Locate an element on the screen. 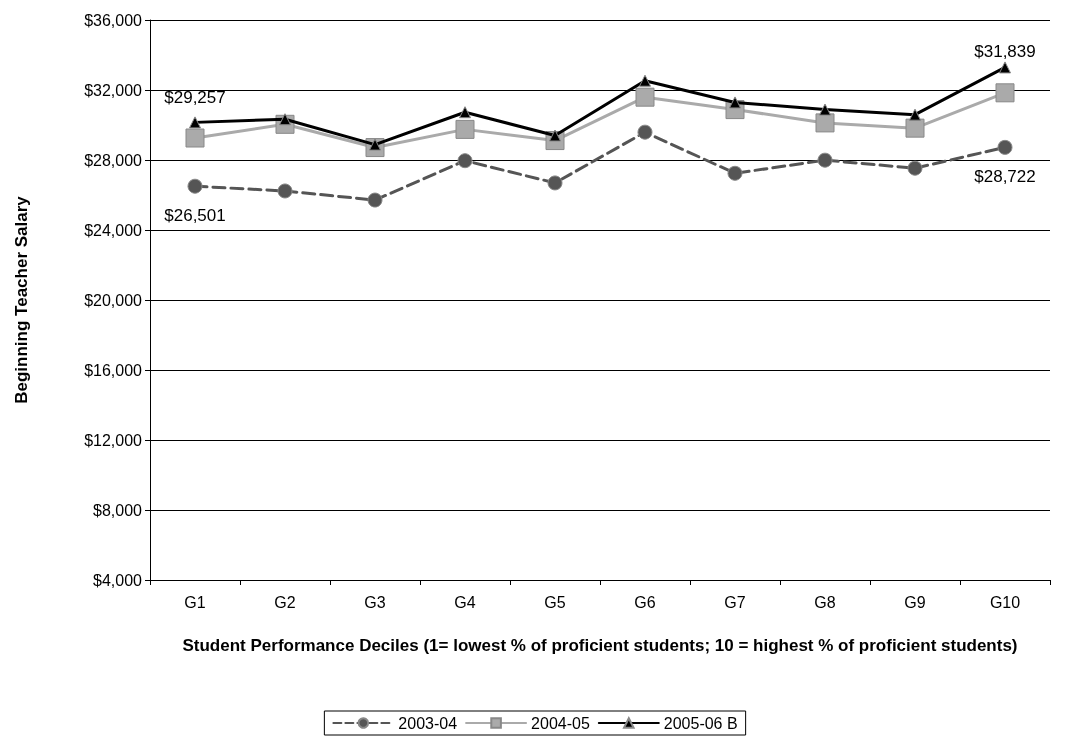 The height and width of the screenshot is (743, 1070). x-tick-label: G2 is located at coordinates (285, 602).